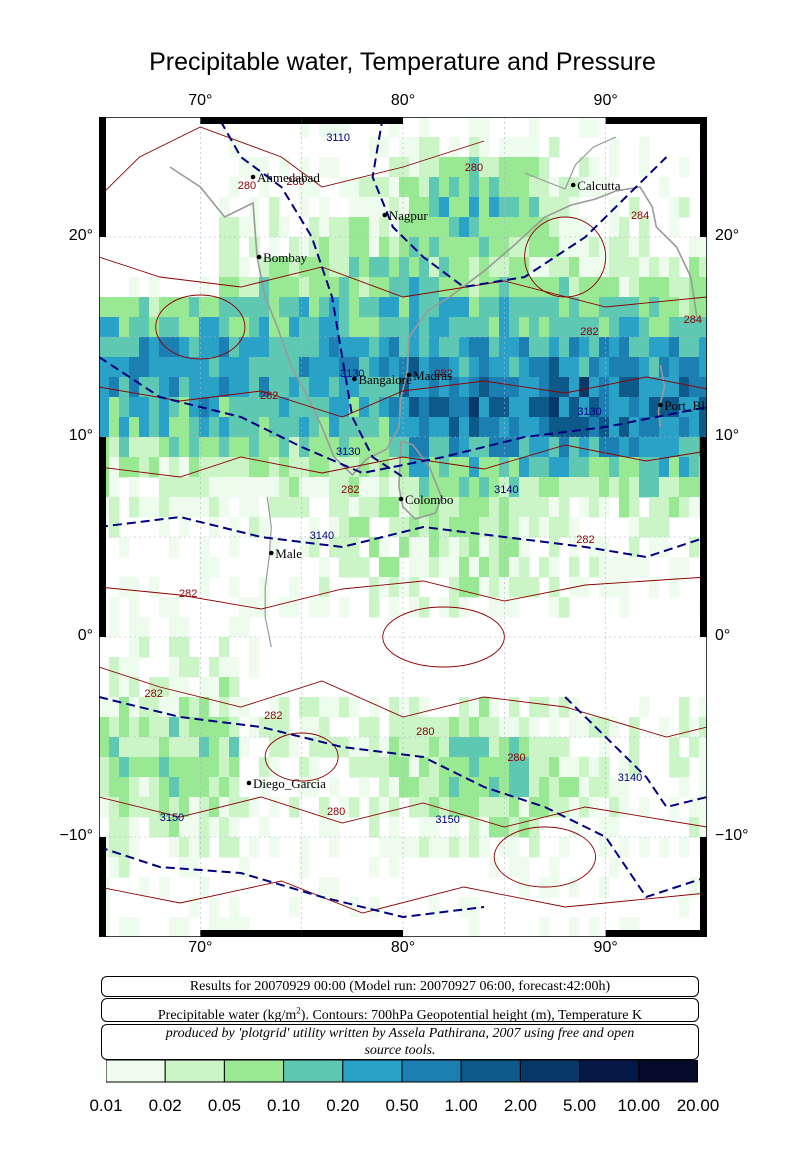 Image resolution: width=805 pixels, height=1164 pixels. Describe the element at coordinates (520, 1105) in the screenshot. I see `colorbar-label: 2.00` at that location.